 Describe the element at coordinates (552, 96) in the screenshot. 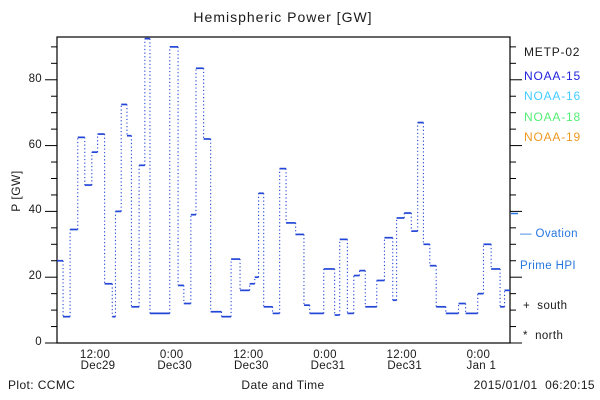

I see `legend-item-noaa-16: NOAA-16` at that location.